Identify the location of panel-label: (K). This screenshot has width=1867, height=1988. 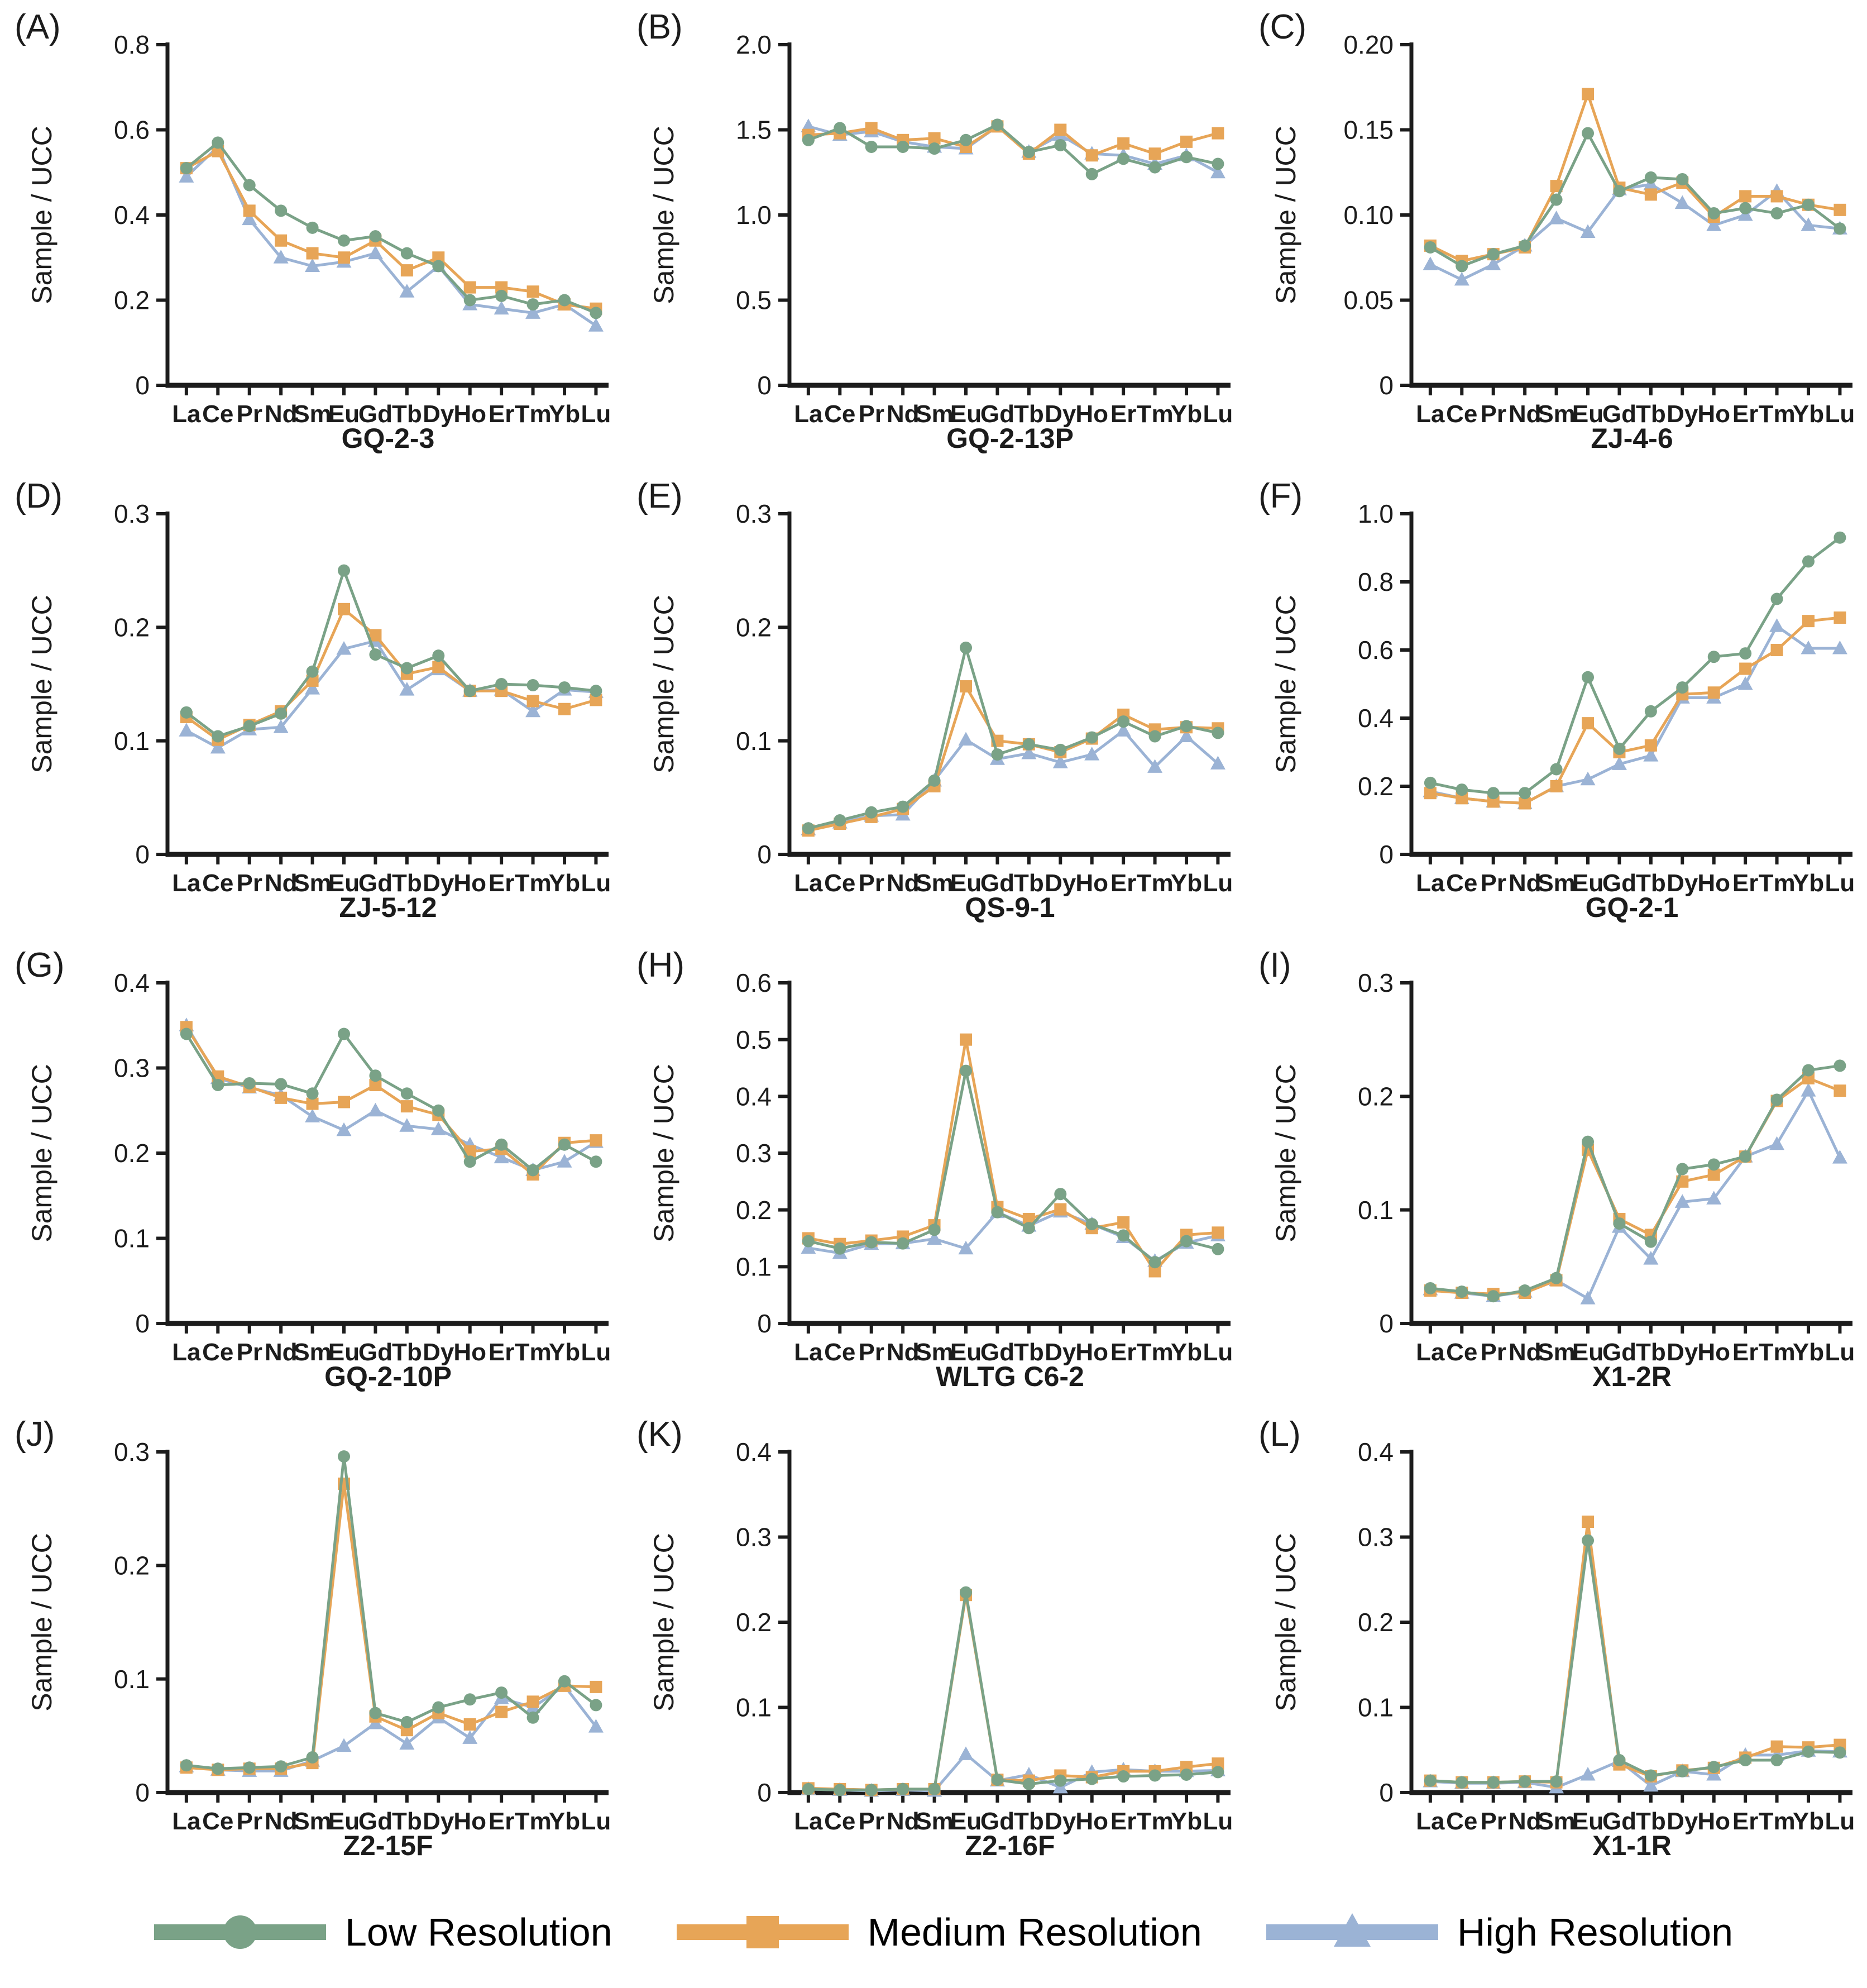
(659, 1434).